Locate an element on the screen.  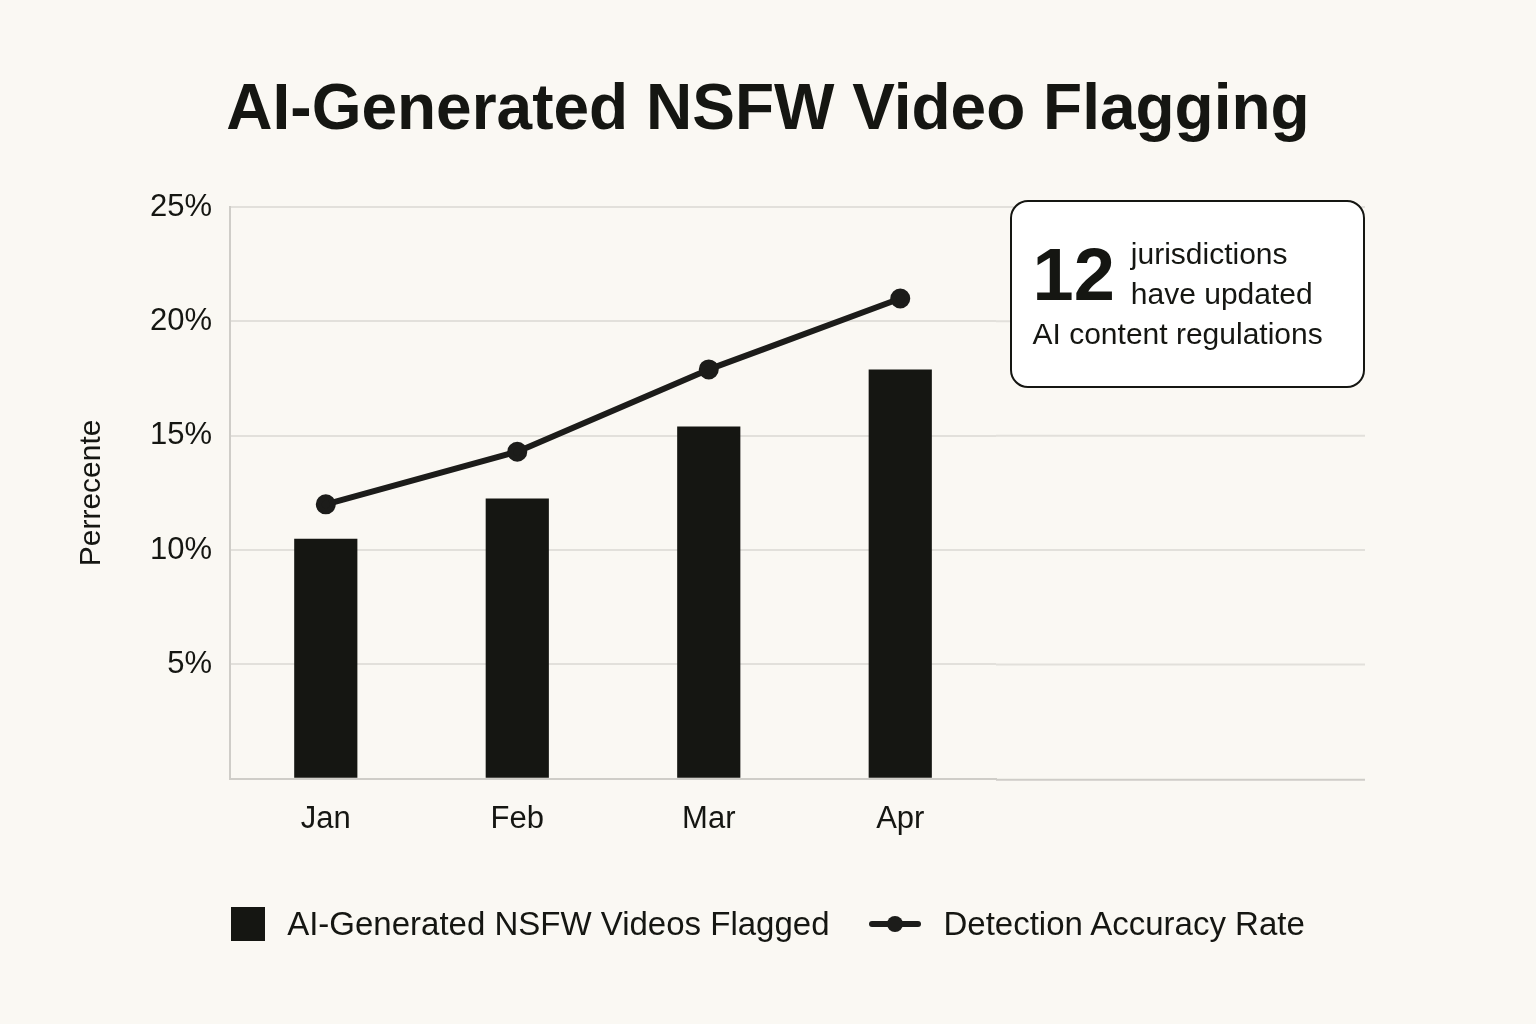
x-tick-label: Jan is located at coordinates (325, 817).